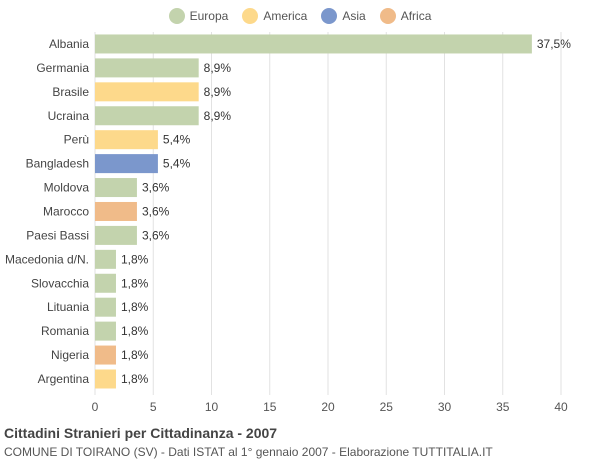 The height and width of the screenshot is (460, 600). What do you see at coordinates (354, 16) in the screenshot?
I see `legend-label-asia: Asia` at bounding box center [354, 16].